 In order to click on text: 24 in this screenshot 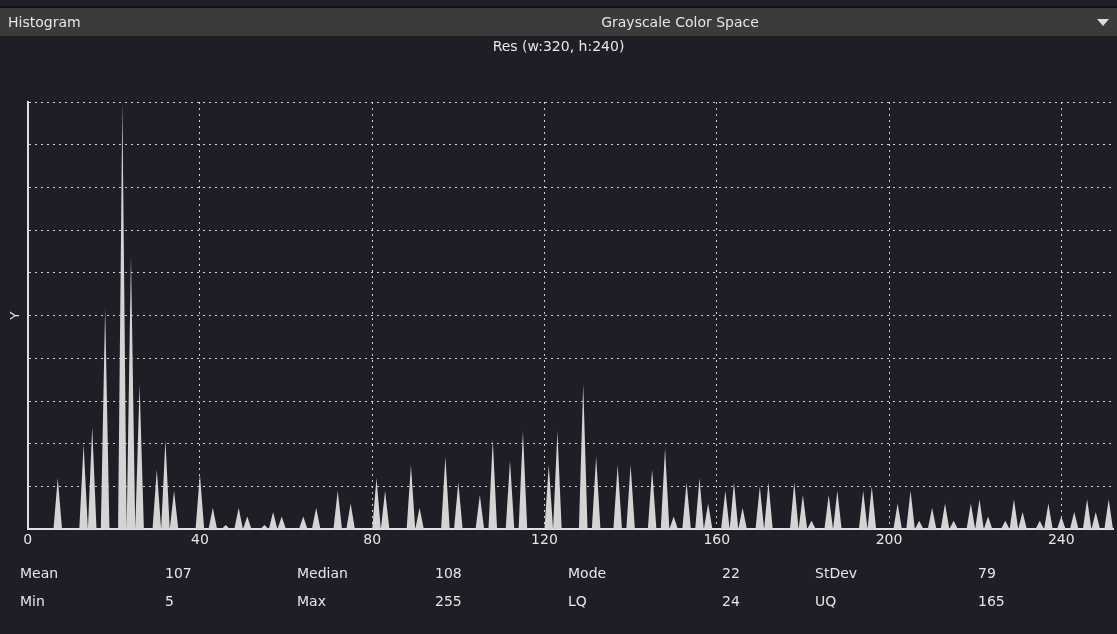, I will do `click(731, 601)`.